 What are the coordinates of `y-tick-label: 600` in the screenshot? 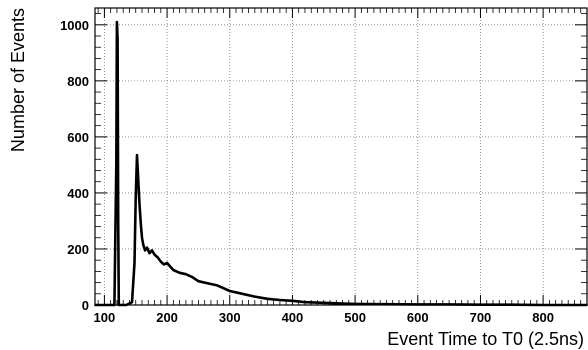 It's located at (78, 137).